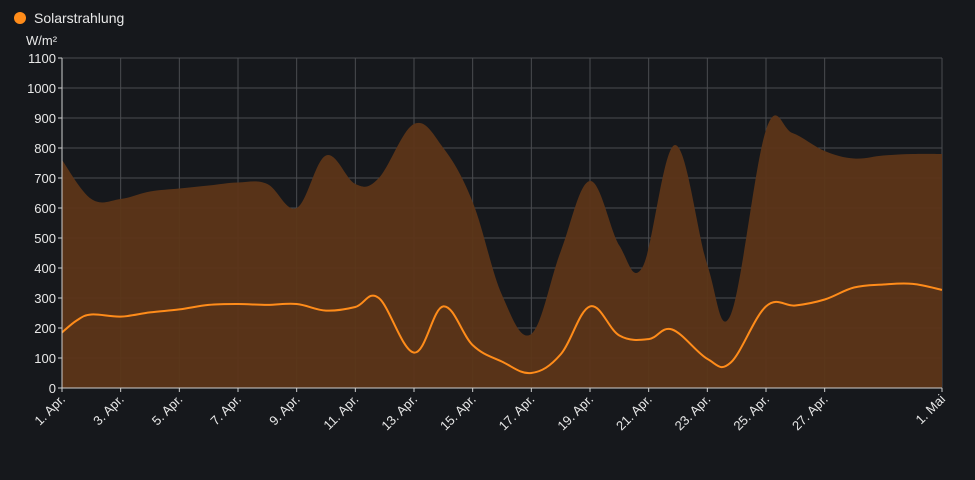 This screenshot has width=975, height=480. Describe the element at coordinates (517, 413) in the screenshot. I see `x-tick-label-17: 17. Apr.` at that location.